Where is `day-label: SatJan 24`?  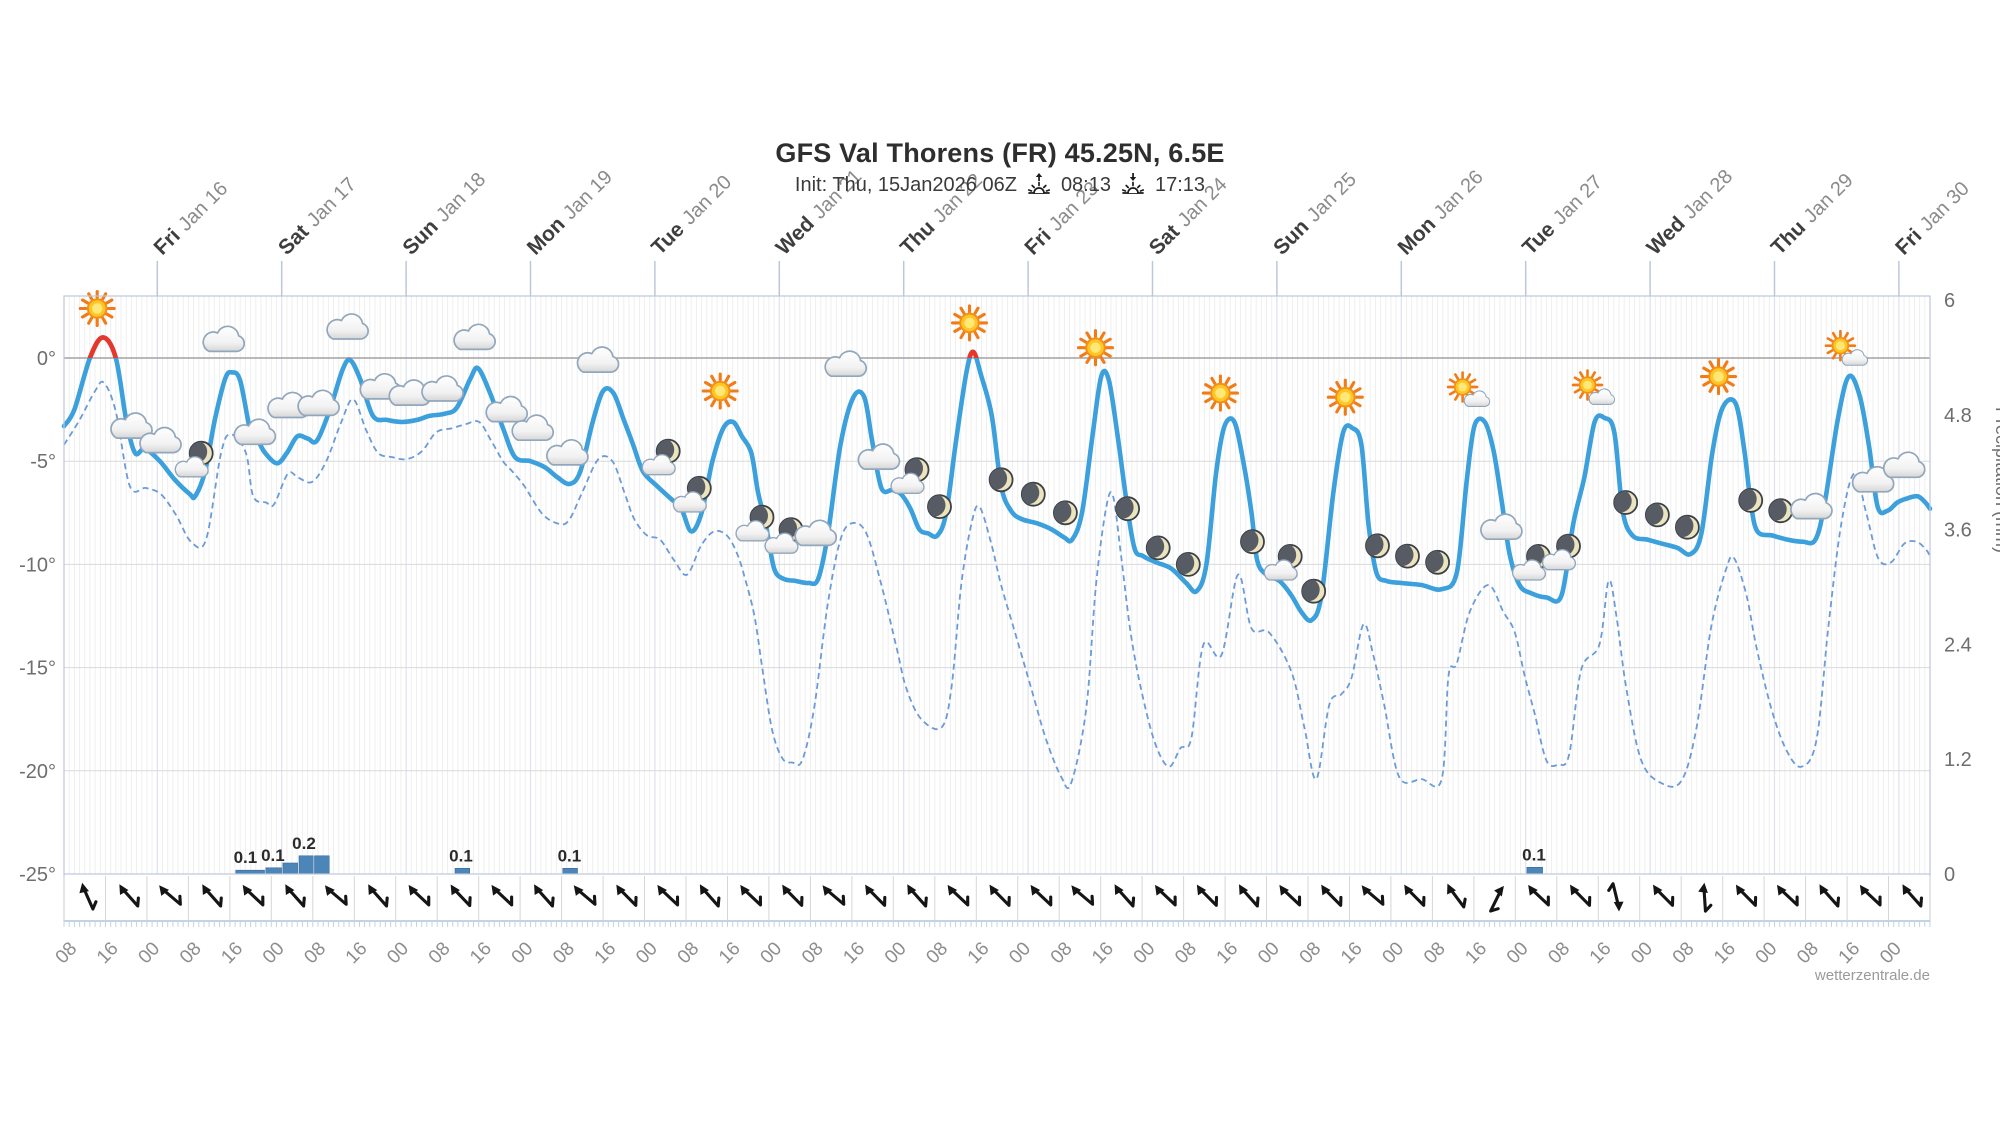
day-label: SatJan 24 is located at coordinates (1188, 216).